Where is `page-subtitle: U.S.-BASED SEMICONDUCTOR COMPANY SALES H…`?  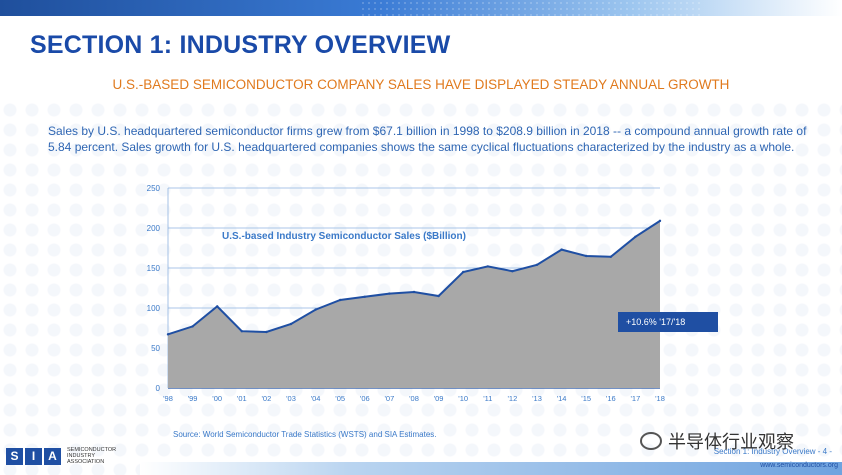 page-subtitle: U.S.-BASED SEMICONDUCTOR COMPANY SALES H… is located at coordinates (421, 84).